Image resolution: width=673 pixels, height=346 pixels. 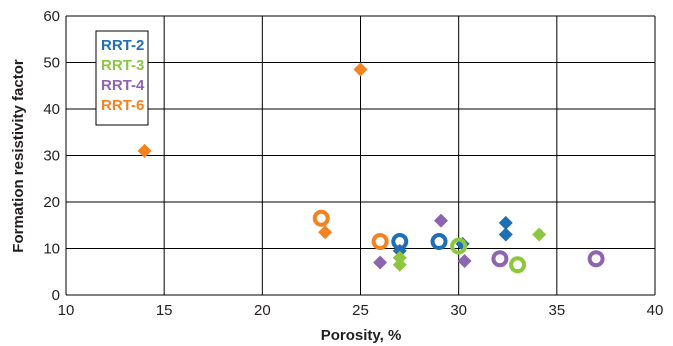 I want to click on y-tick-label: 30, so click(x=51, y=156).